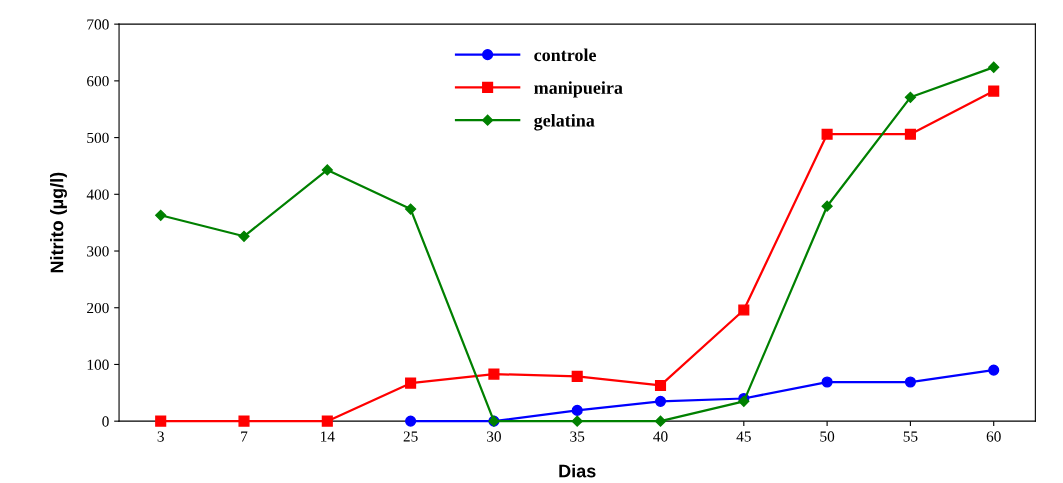 Image resolution: width=1063 pixels, height=483 pixels. What do you see at coordinates (160, 436) in the screenshot?
I see `x-tick-label: 3` at bounding box center [160, 436].